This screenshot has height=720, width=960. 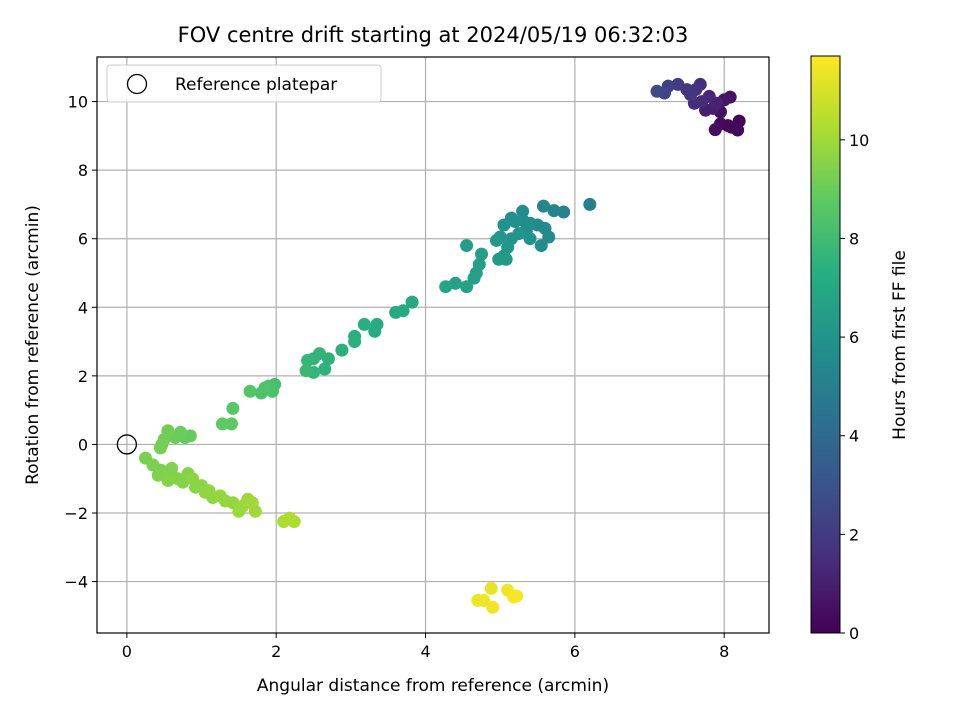 I want to click on legend: Reference platepar, so click(x=244, y=83).